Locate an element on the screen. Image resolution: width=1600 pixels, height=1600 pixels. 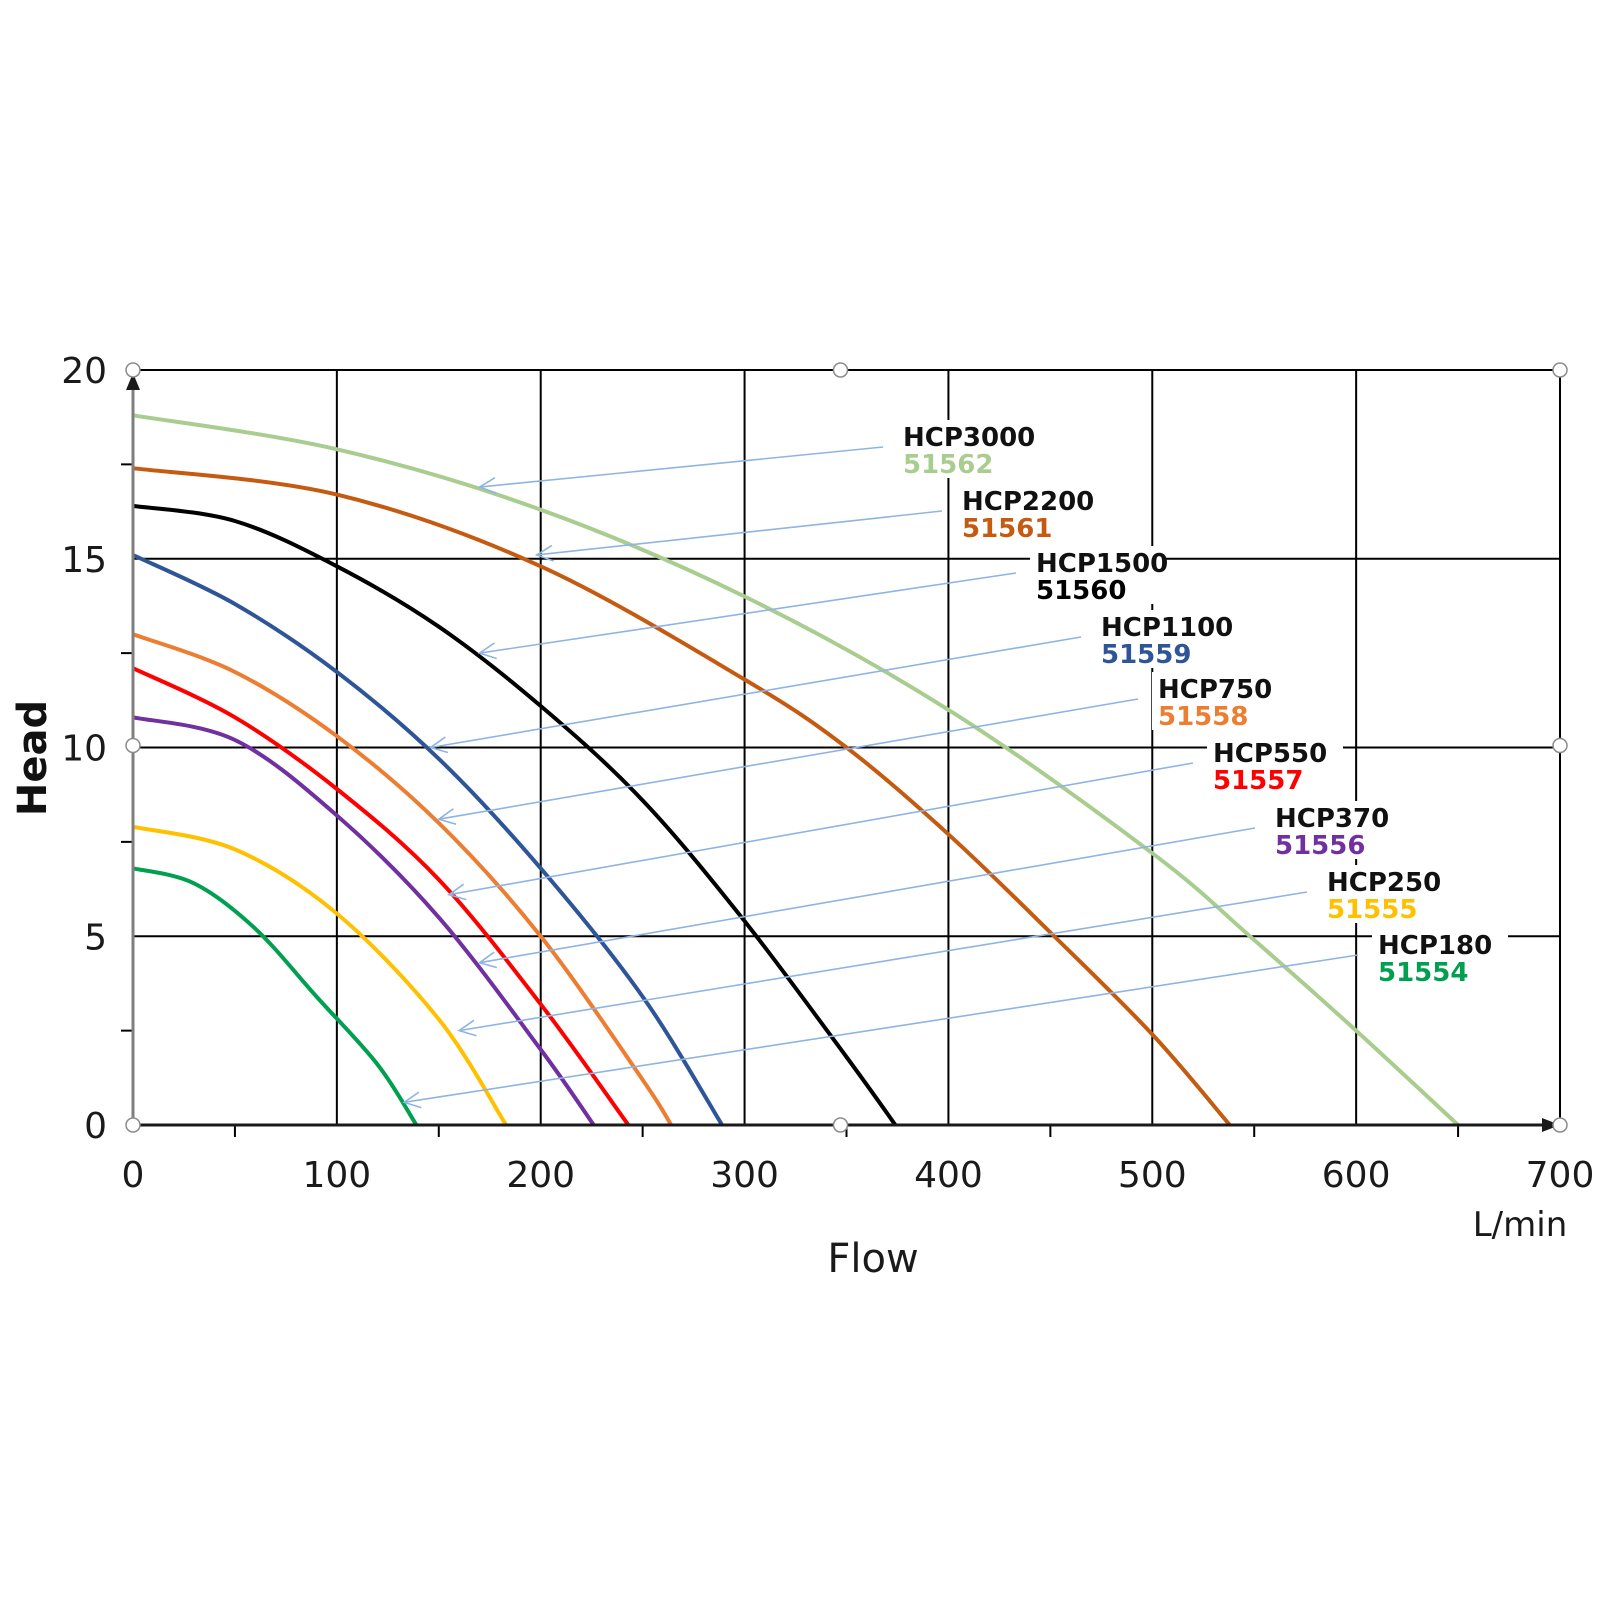
series-name-label: HCP550 is located at coordinates (1270, 754).